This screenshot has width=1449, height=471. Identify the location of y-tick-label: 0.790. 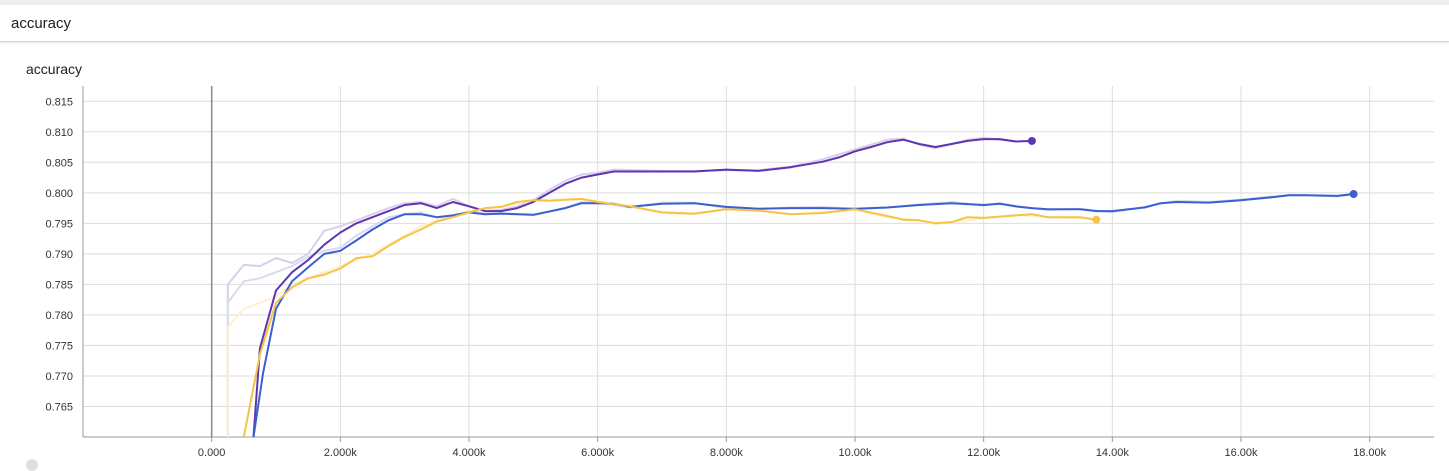
(59, 255).